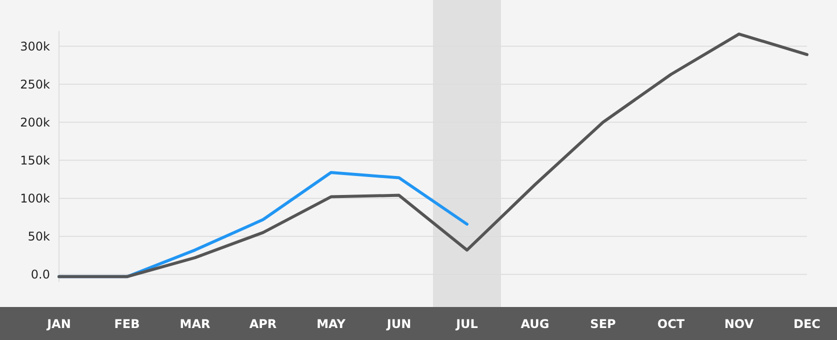 The height and width of the screenshot is (340, 837). Describe the element at coordinates (535, 324) in the screenshot. I see `x-tick-label: AUG` at that location.